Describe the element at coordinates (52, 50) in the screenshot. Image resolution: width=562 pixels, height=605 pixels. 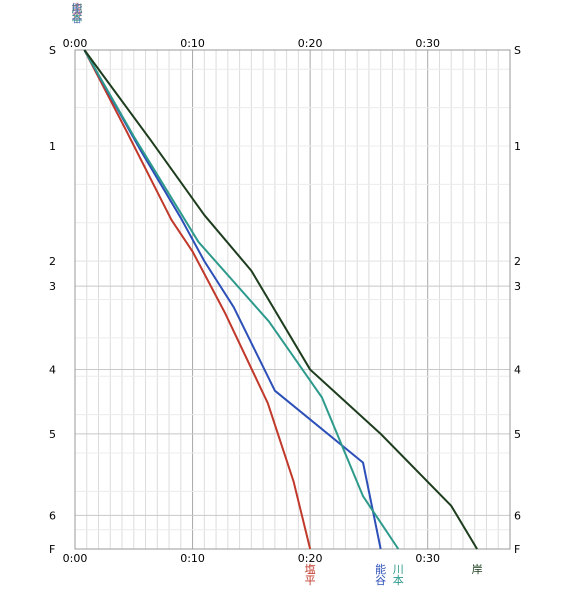
I see `station-label-left: S` at that location.